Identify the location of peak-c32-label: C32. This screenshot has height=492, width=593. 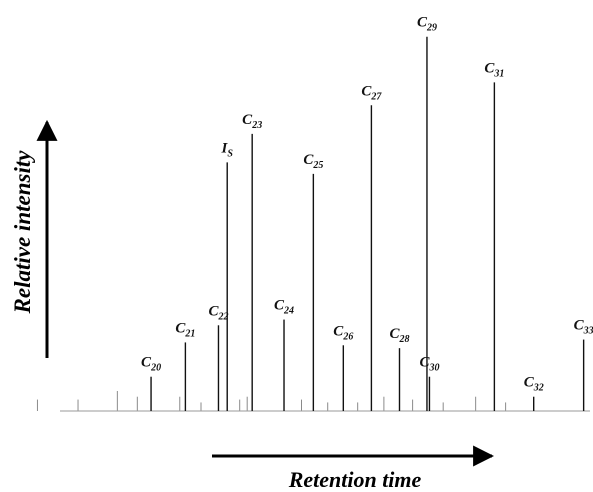
(534, 384).